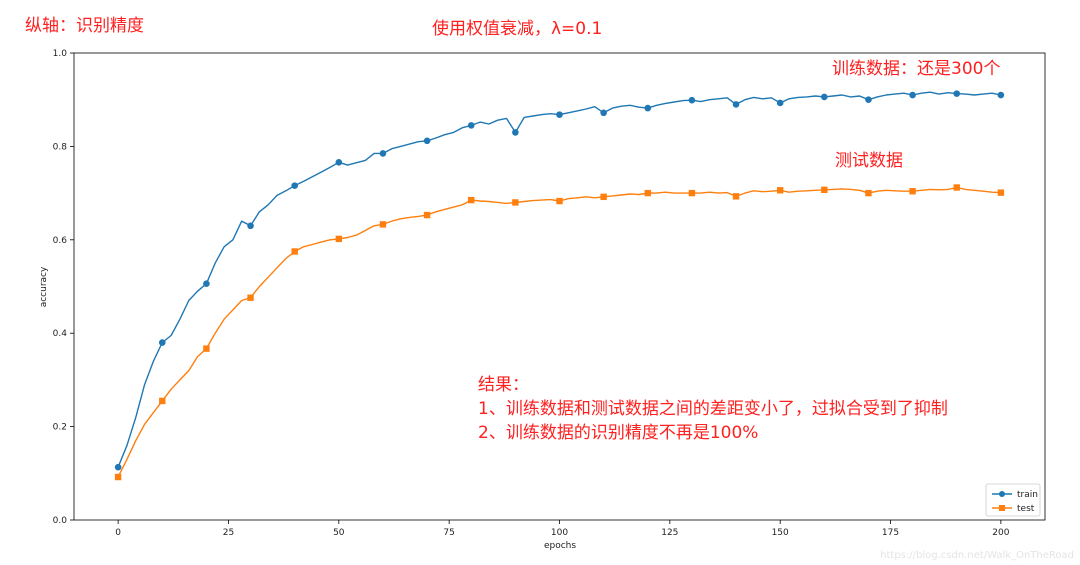  Describe the element at coordinates (448, 533) in the screenshot. I see `x-tick-label: 75` at that location.